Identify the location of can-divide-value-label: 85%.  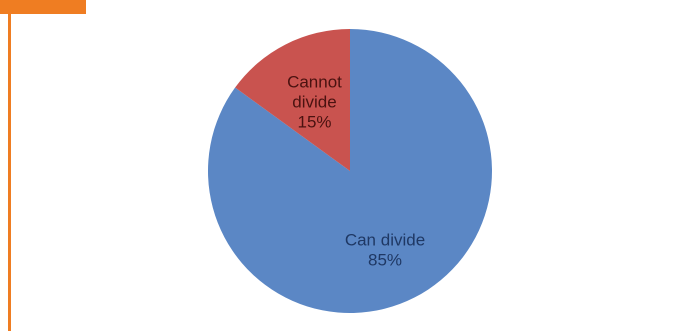
(385, 259).